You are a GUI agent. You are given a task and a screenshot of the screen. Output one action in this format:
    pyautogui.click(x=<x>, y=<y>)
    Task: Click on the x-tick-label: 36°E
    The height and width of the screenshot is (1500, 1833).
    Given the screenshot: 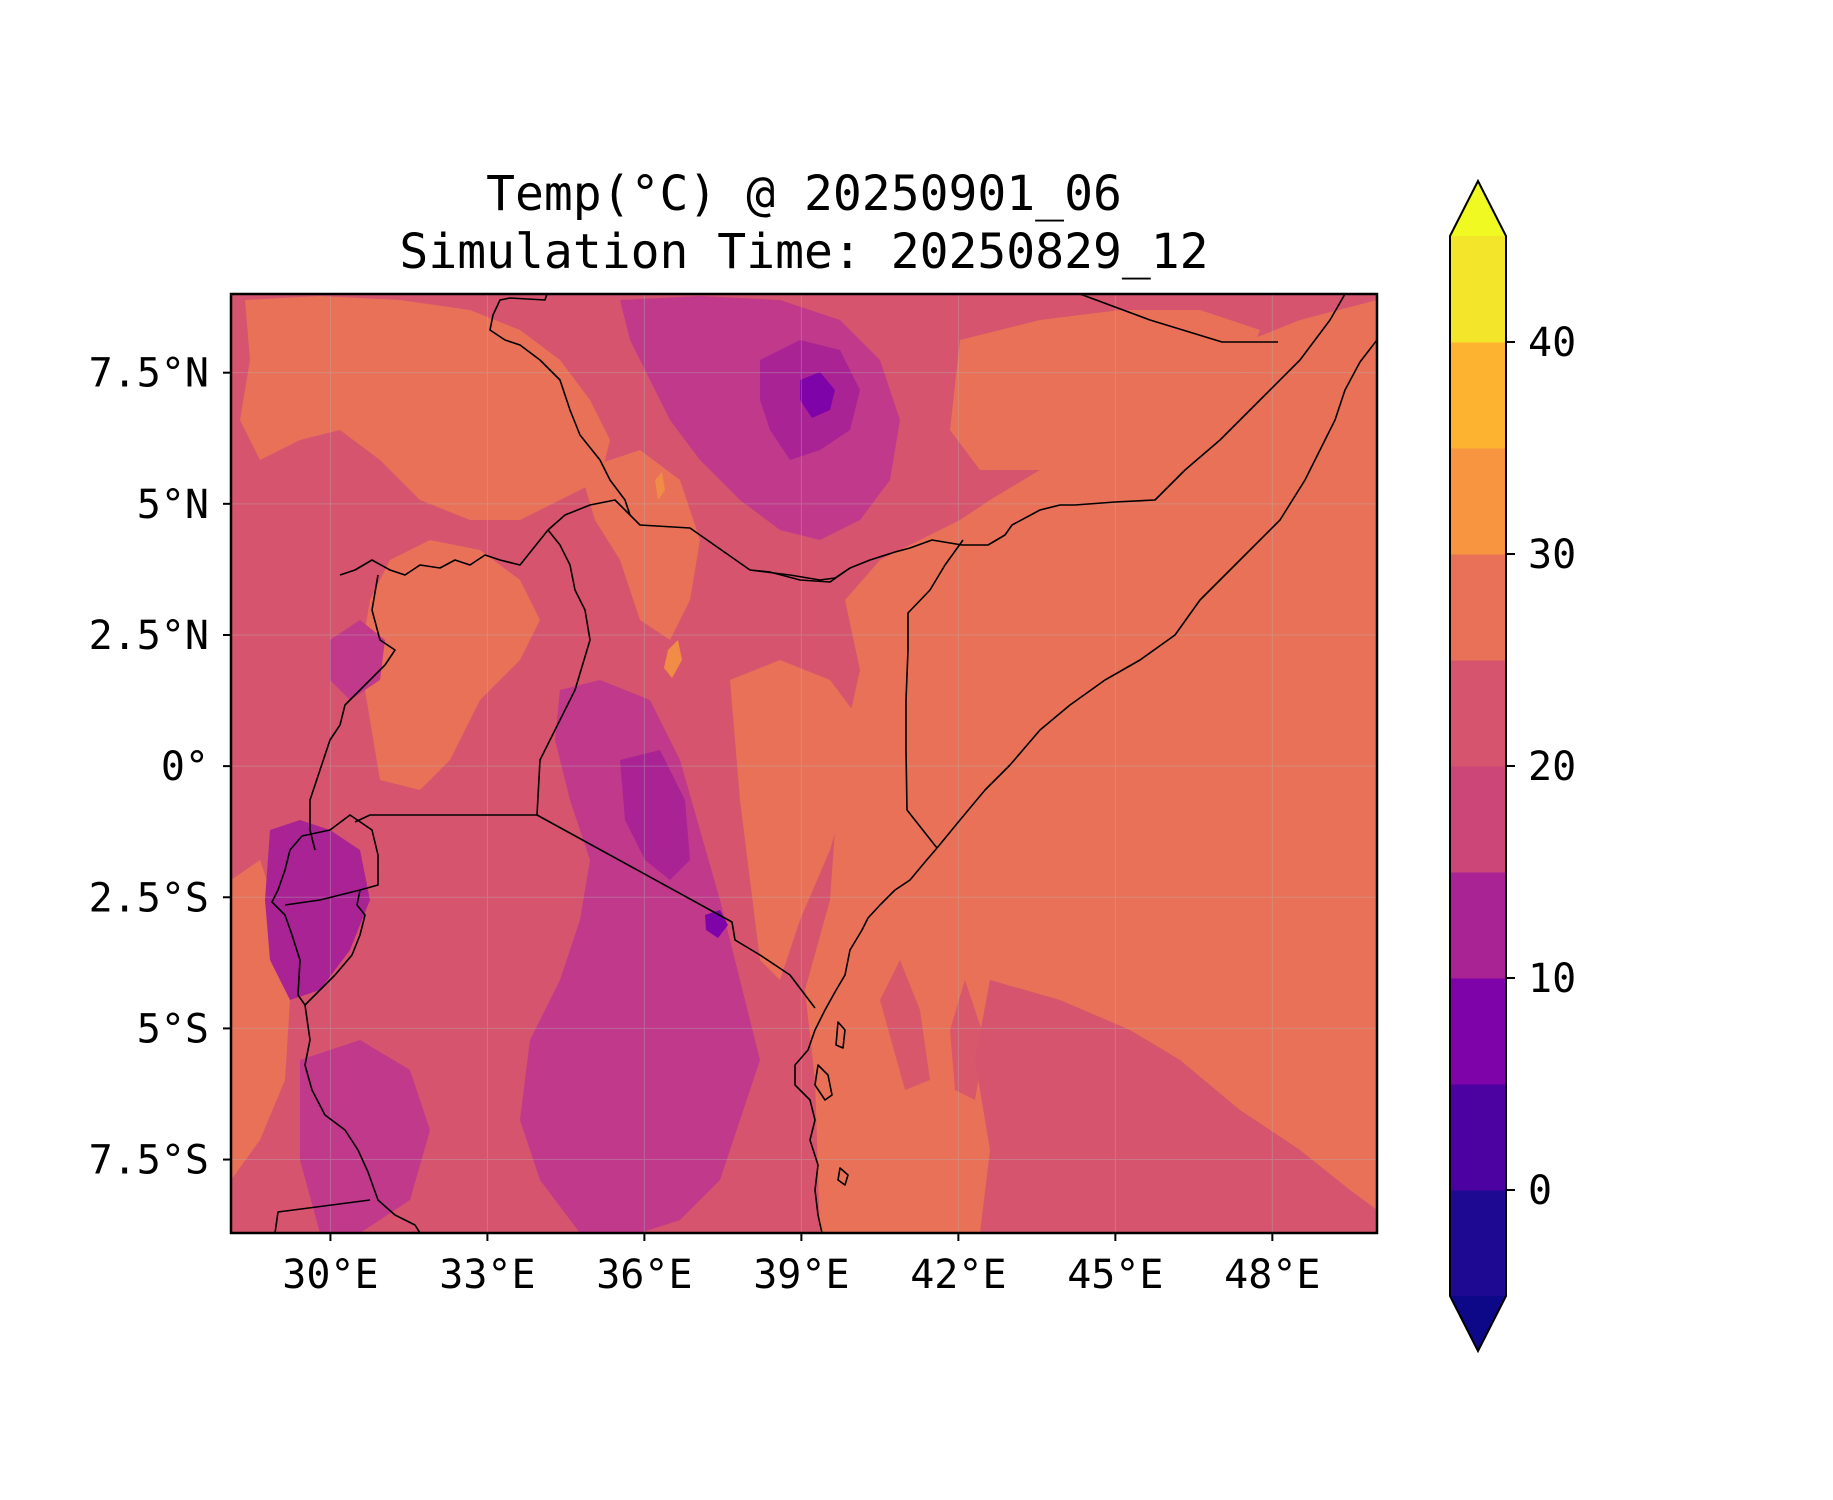 What is the action you would take?
    pyautogui.click(x=644, y=1275)
    